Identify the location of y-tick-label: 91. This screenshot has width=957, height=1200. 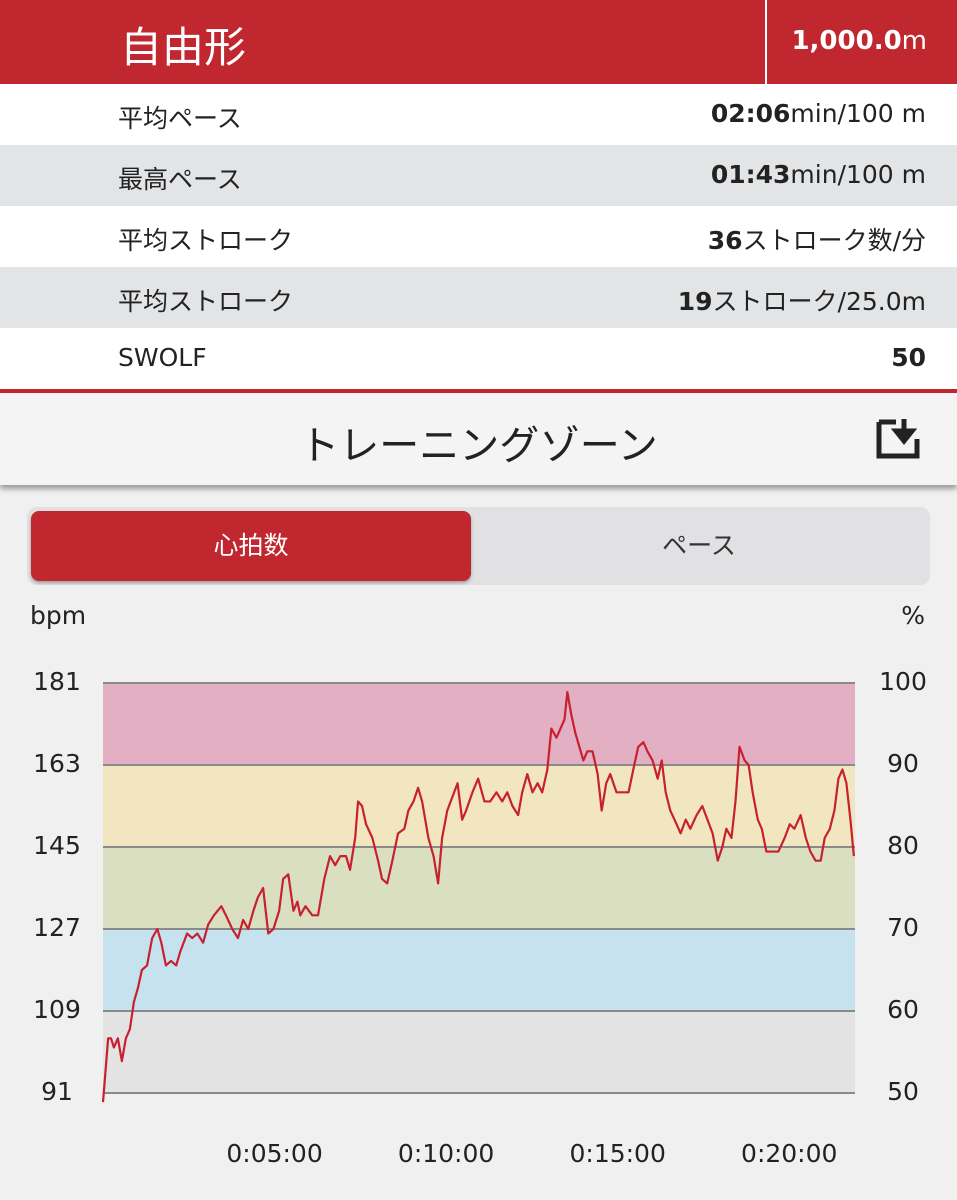
(57, 1091).